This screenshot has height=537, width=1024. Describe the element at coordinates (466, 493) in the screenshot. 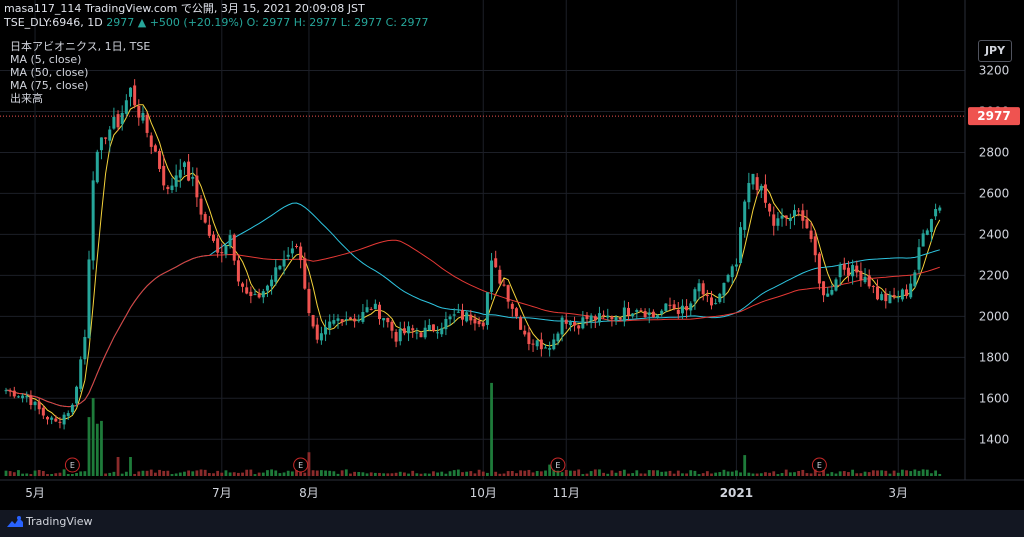

I see `time-axis: 5月 7月 8月 10月 11月 2021 3月` at that location.